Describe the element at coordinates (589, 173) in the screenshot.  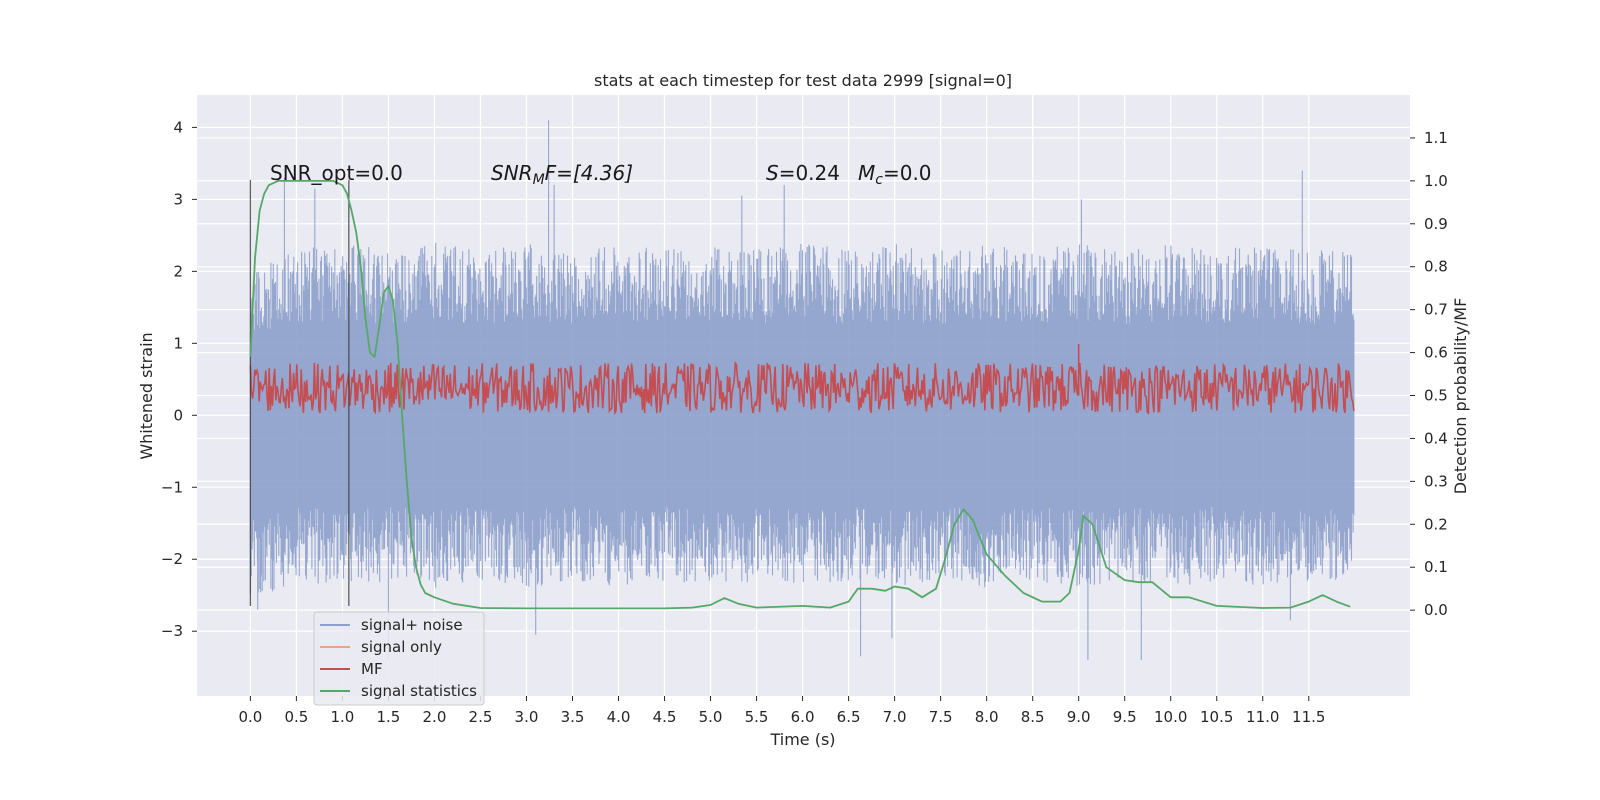
I see `snr-mf-rest: F=[4.36]` at that location.